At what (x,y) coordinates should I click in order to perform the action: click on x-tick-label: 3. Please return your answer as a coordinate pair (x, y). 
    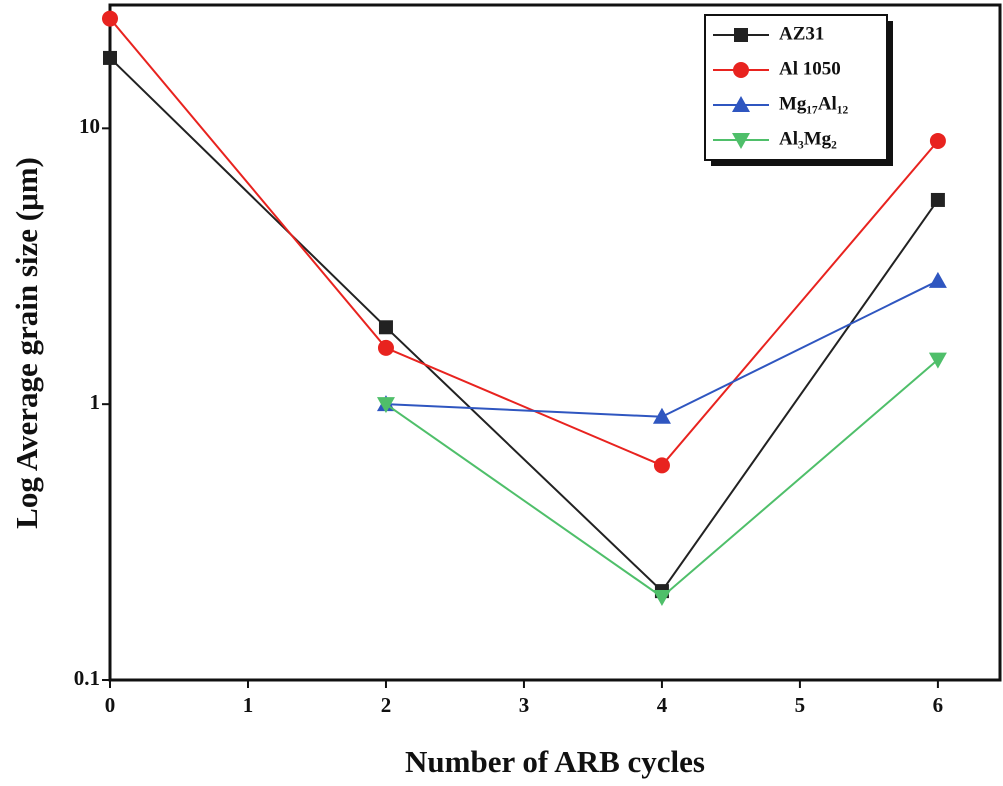
    Looking at the image, I should click on (524, 705).